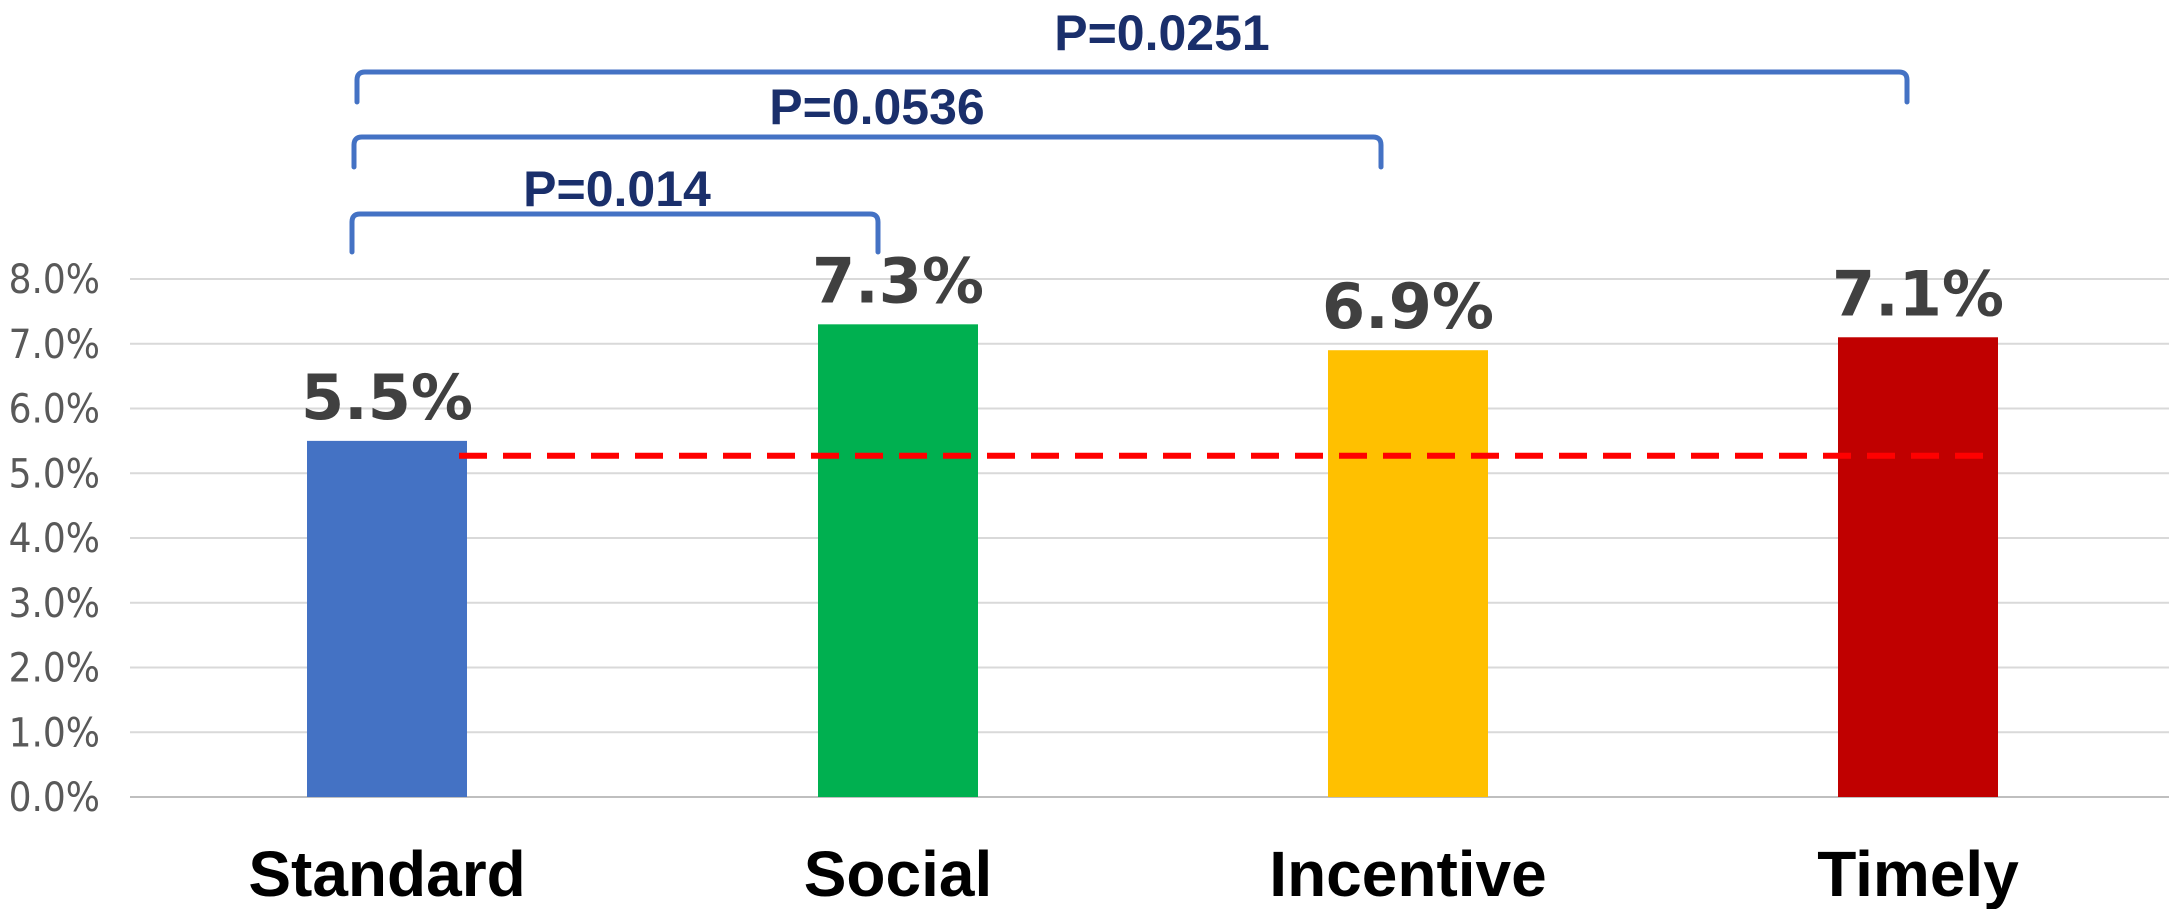 This screenshot has width=2169, height=909. Describe the element at coordinates (898, 280) in the screenshot. I see `data-label: 7.3%` at that location.